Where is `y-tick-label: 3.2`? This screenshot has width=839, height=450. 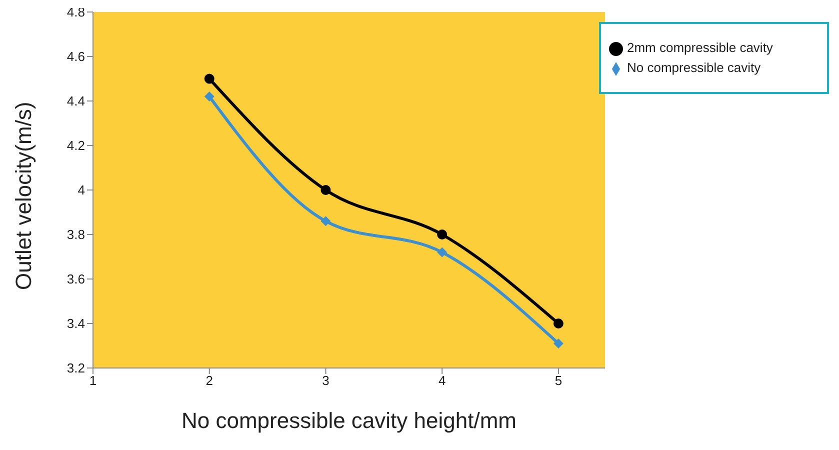 y-tick-label: 3.2 is located at coordinates (75, 368).